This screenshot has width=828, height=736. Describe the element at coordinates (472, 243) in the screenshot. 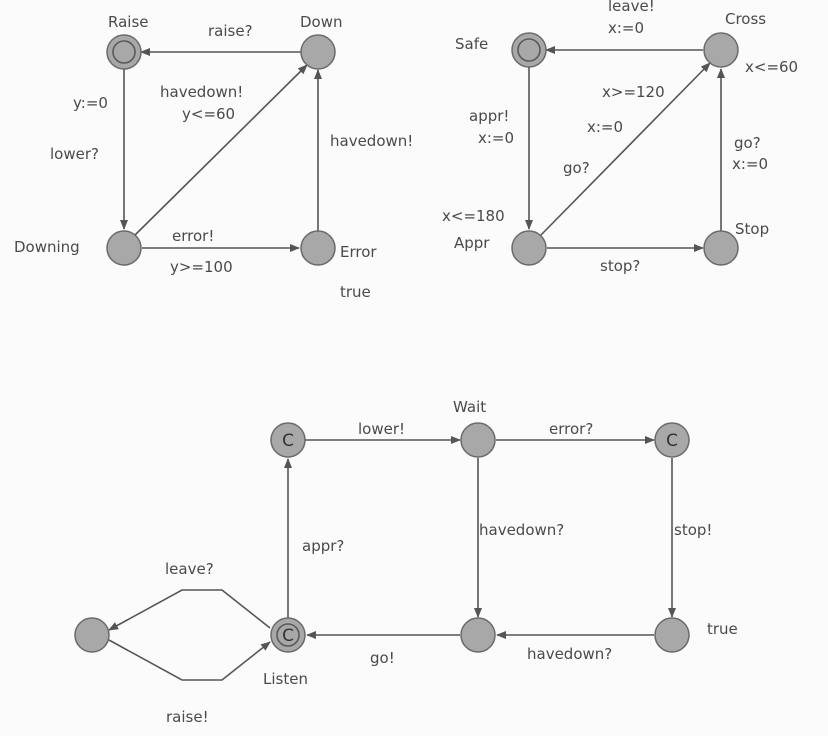

I see `label-appr: Appr` at that location.